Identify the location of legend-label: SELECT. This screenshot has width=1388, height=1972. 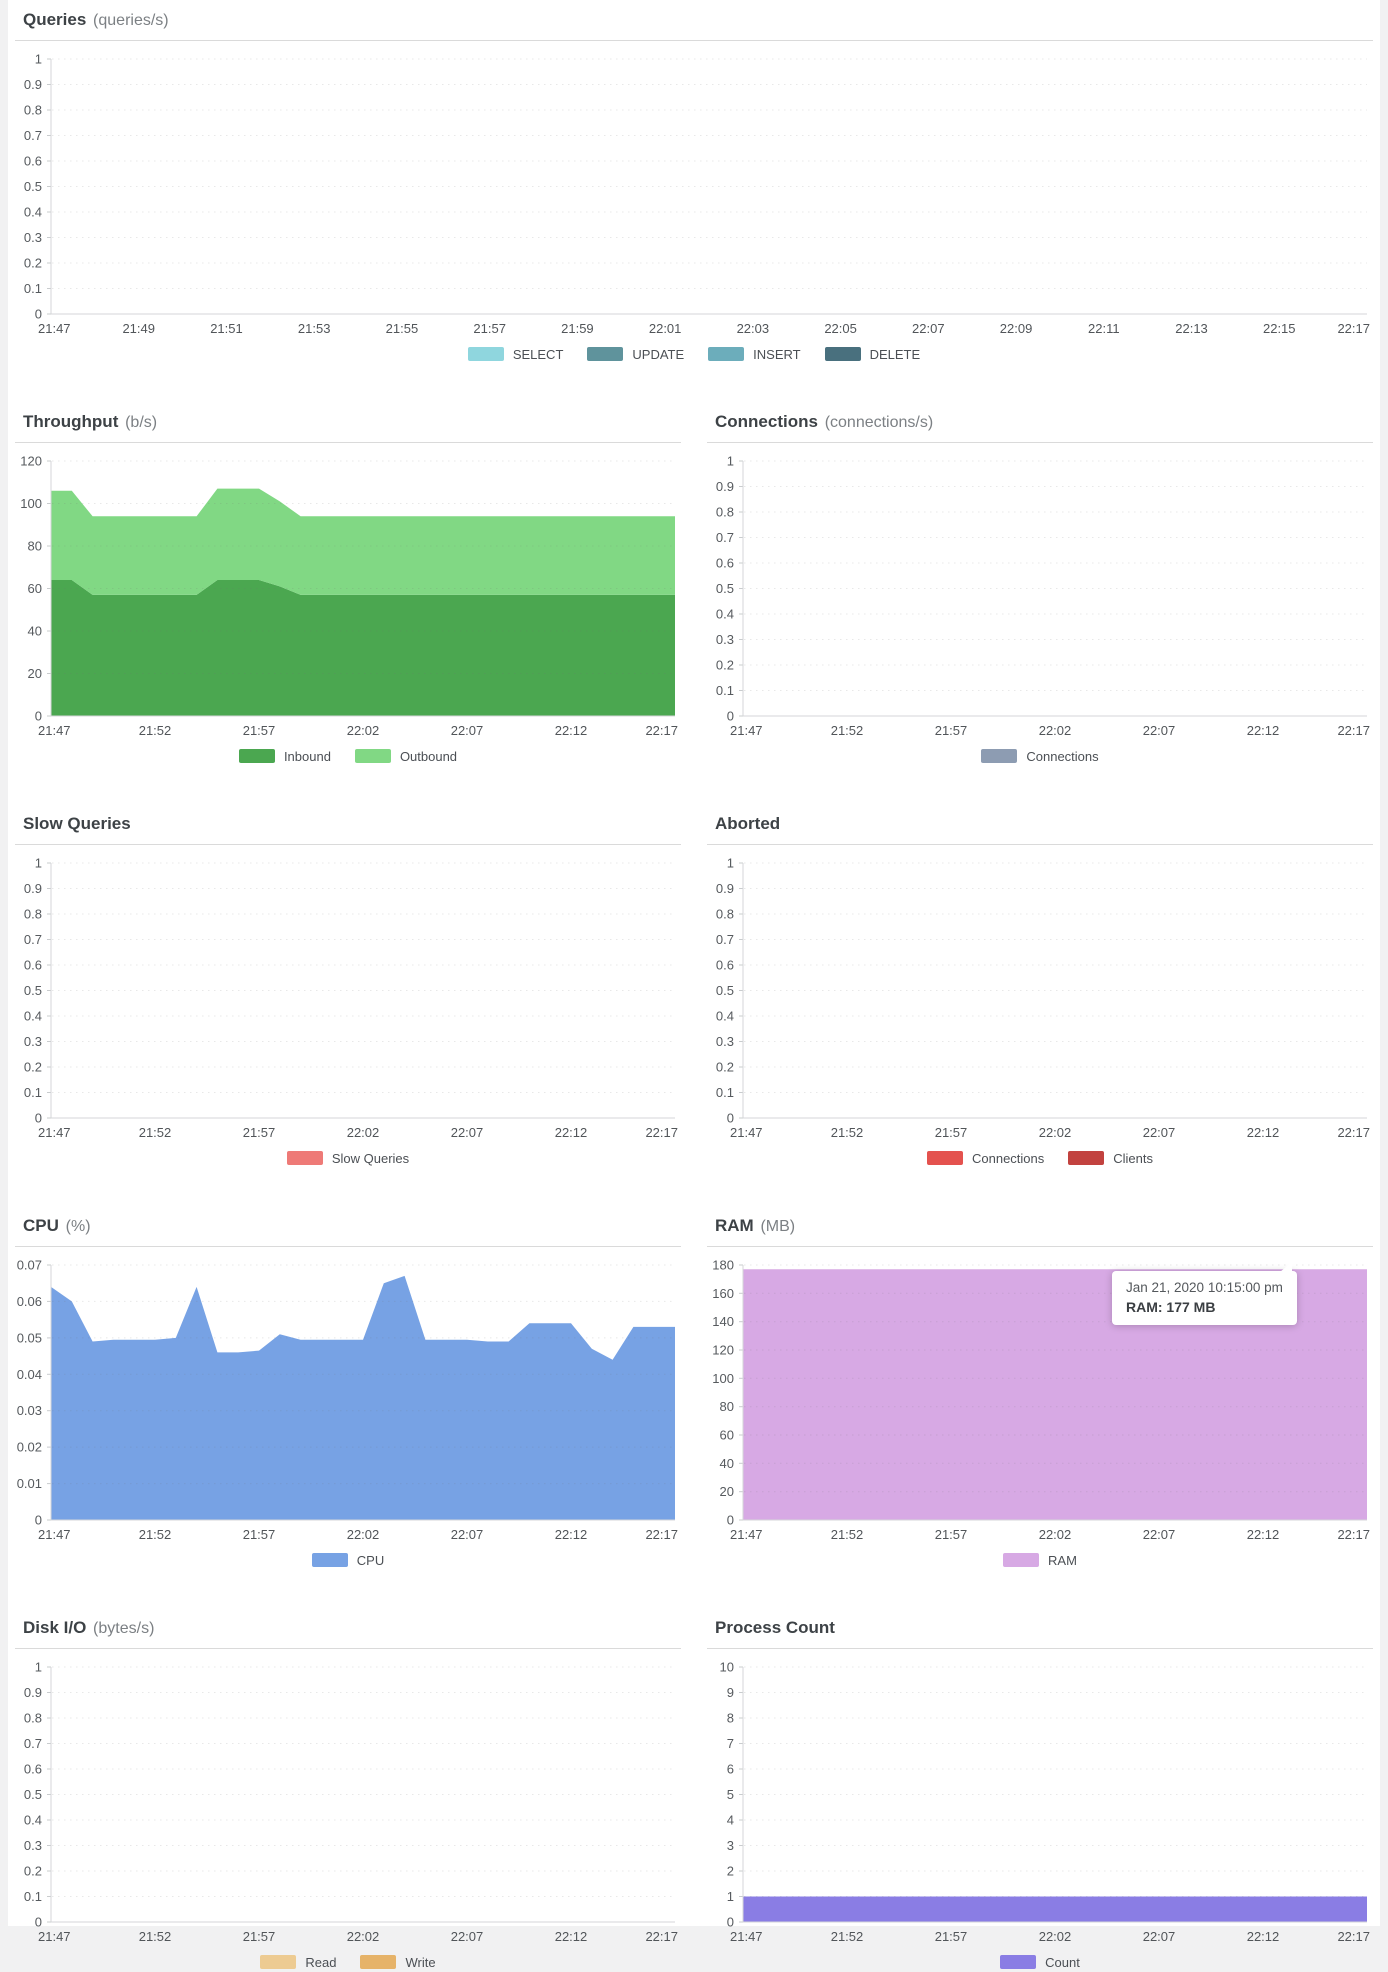
(538, 354).